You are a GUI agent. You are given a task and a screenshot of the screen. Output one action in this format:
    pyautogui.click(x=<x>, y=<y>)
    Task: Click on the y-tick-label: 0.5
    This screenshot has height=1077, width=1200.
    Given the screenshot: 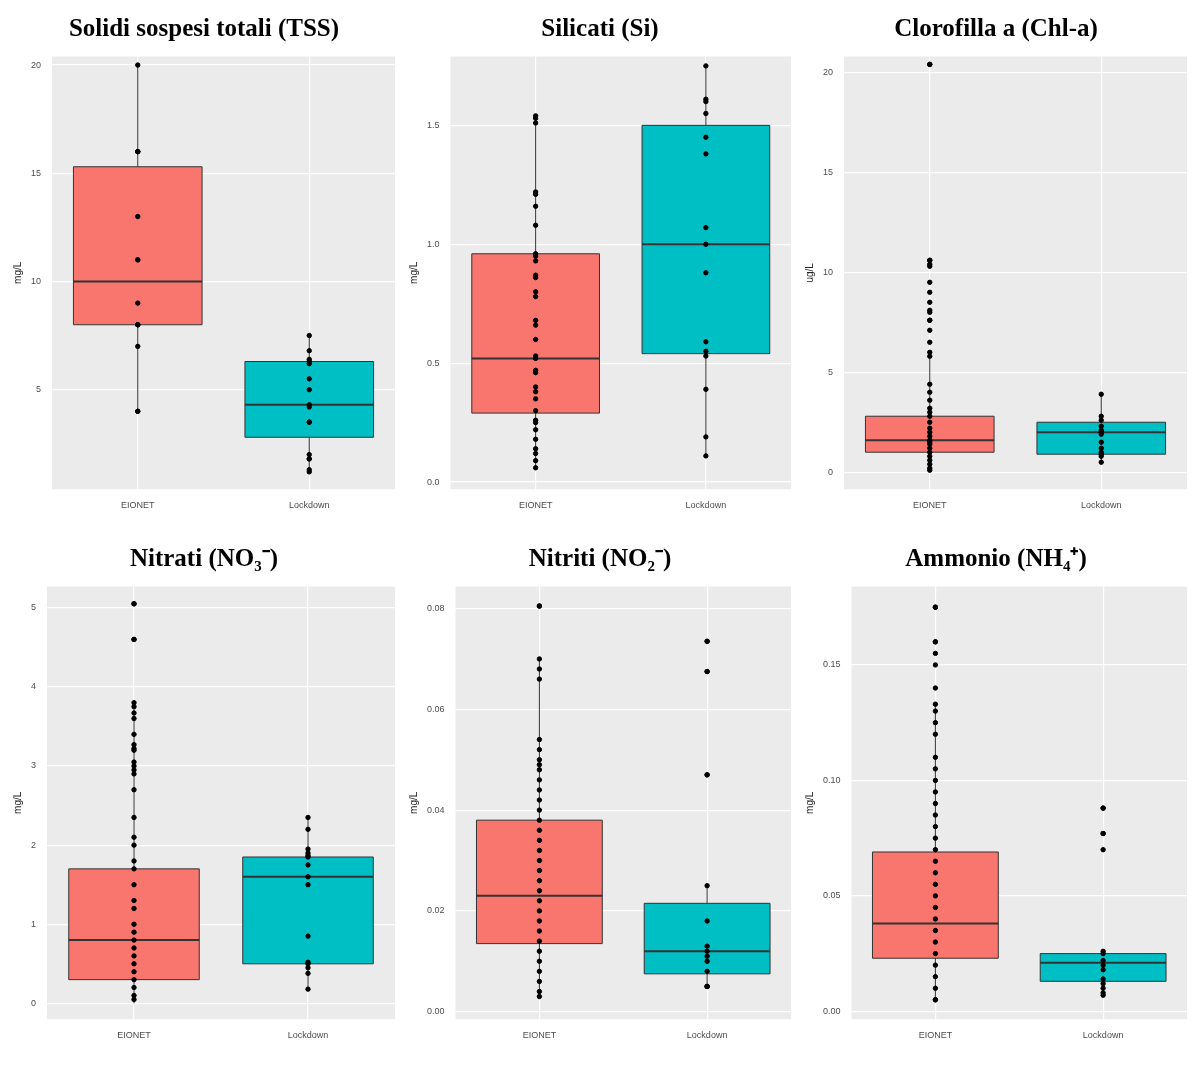 What is the action you would take?
    pyautogui.click(x=433, y=362)
    